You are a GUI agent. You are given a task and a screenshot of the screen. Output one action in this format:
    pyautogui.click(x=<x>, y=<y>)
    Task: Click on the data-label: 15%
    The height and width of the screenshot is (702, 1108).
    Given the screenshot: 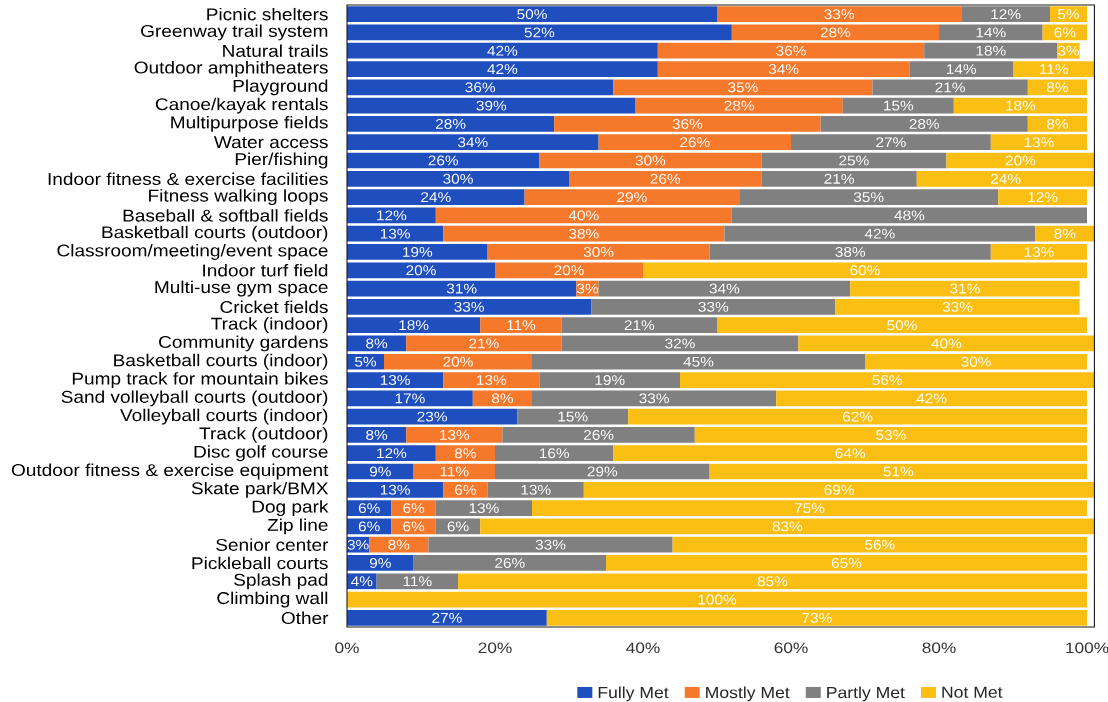 What is the action you would take?
    pyautogui.click(x=573, y=416)
    